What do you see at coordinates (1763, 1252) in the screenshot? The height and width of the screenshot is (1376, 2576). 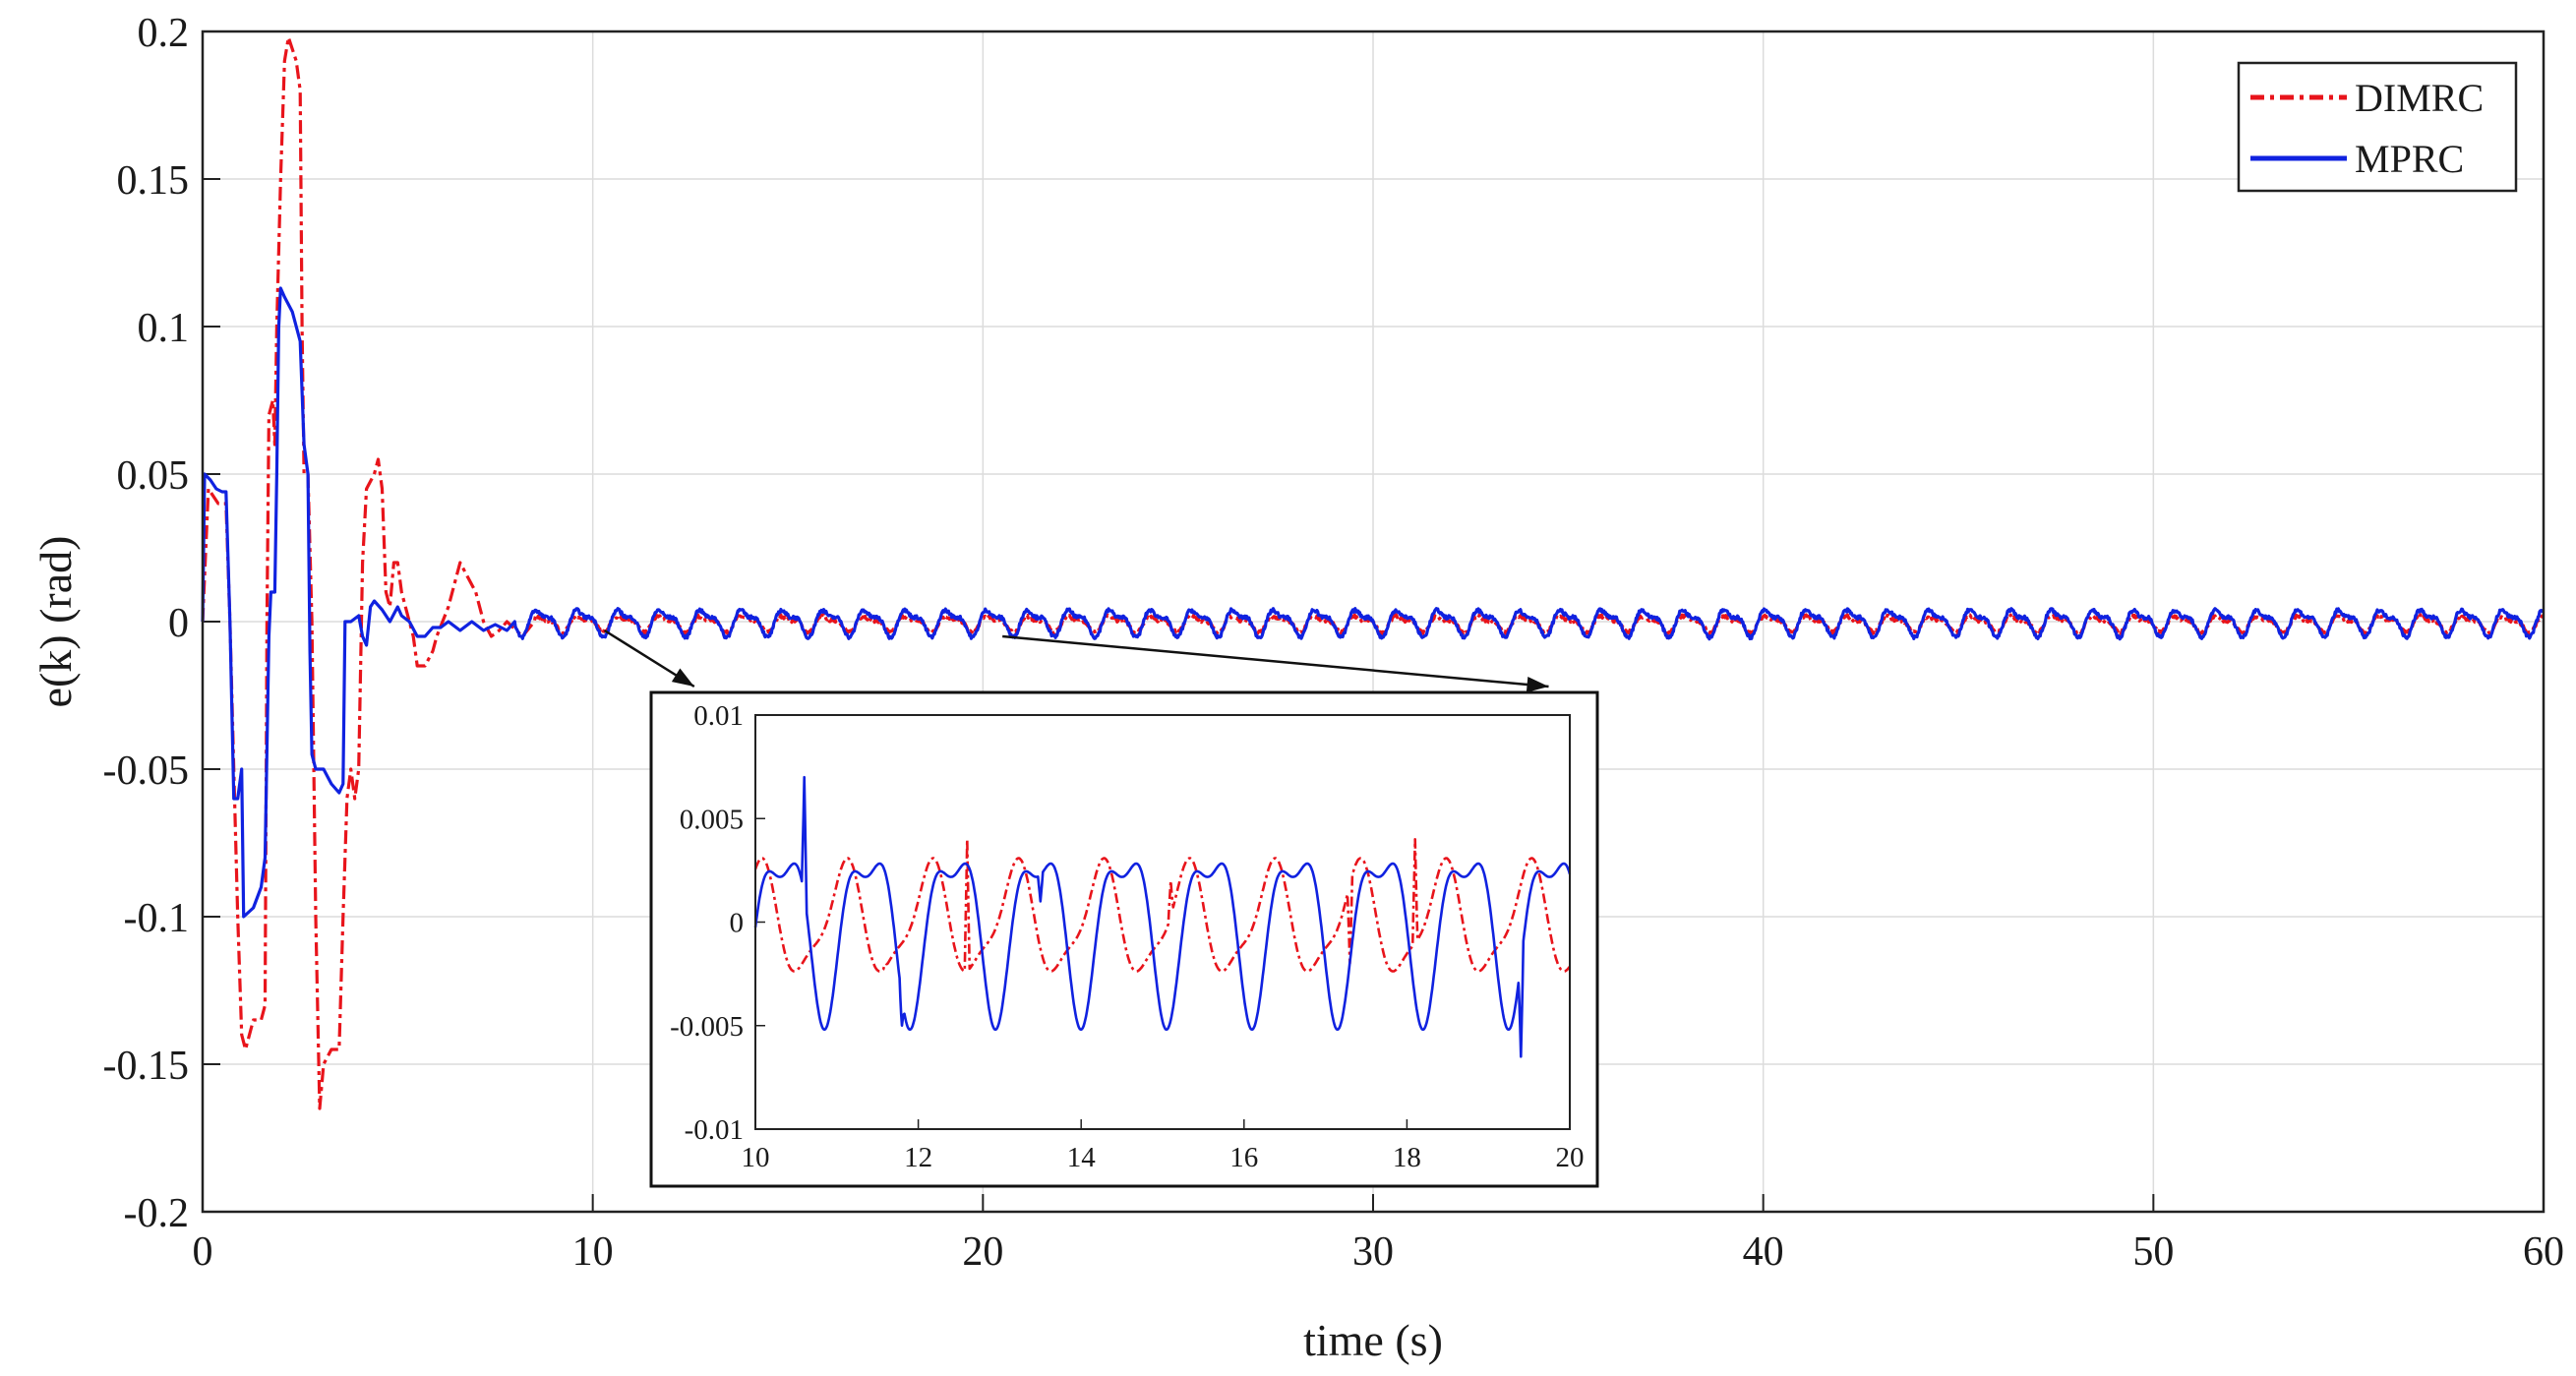 I see `main-x-tick-label: 40` at bounding box center [1763, 1252].